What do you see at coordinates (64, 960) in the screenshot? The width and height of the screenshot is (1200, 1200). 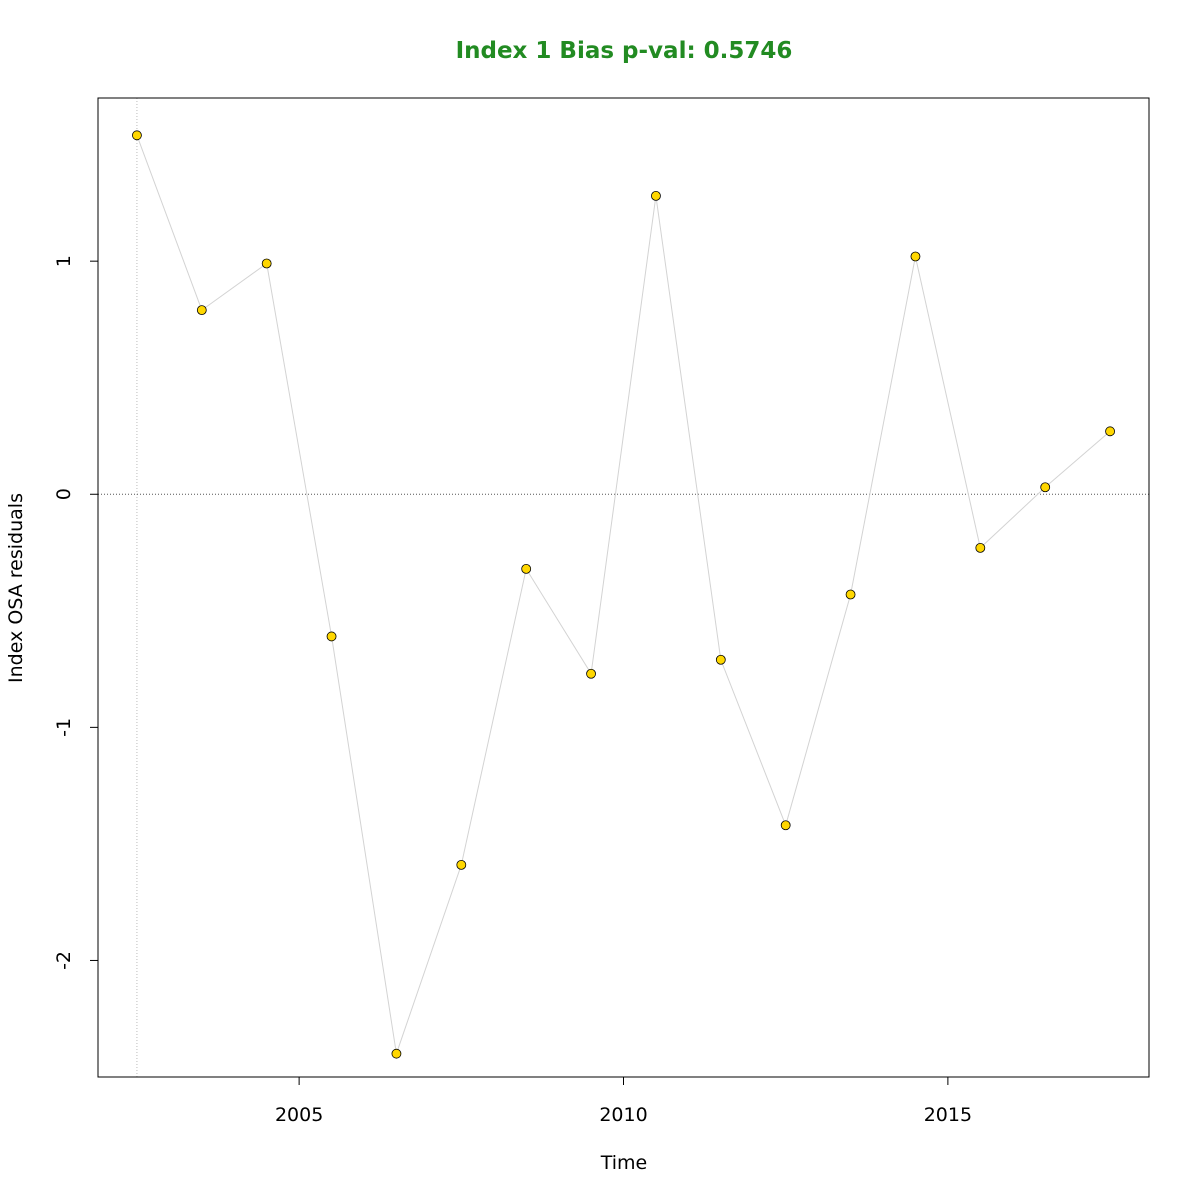 I see `y-tick-label: -2` at bounding box center [64, 960].